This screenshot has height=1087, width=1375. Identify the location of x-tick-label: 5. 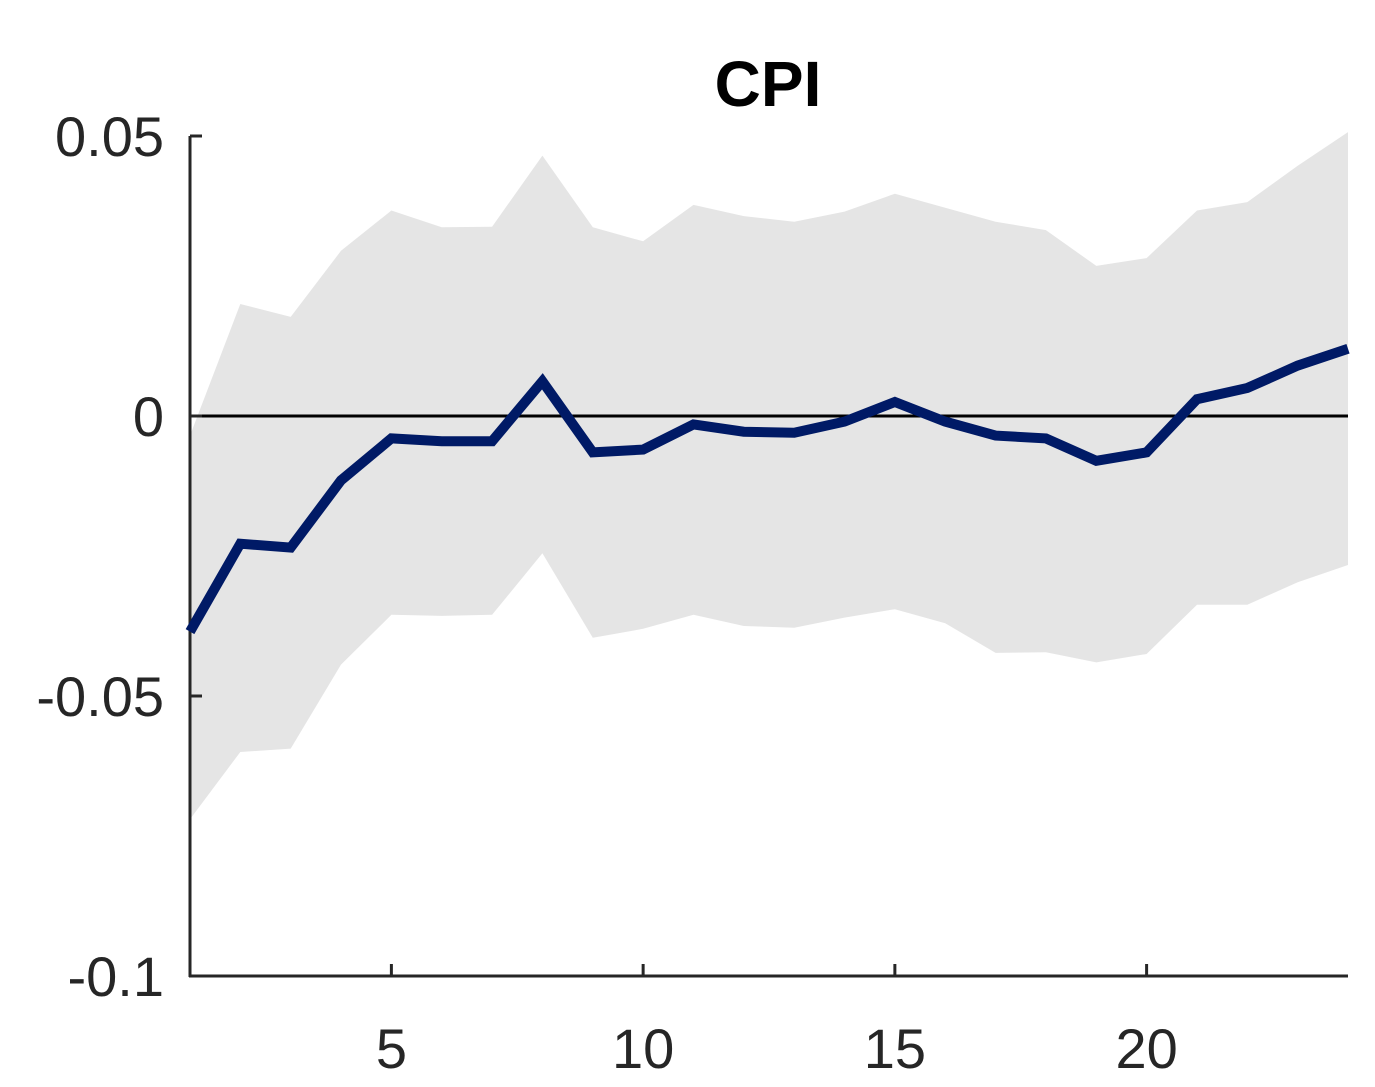
(391, 1048).